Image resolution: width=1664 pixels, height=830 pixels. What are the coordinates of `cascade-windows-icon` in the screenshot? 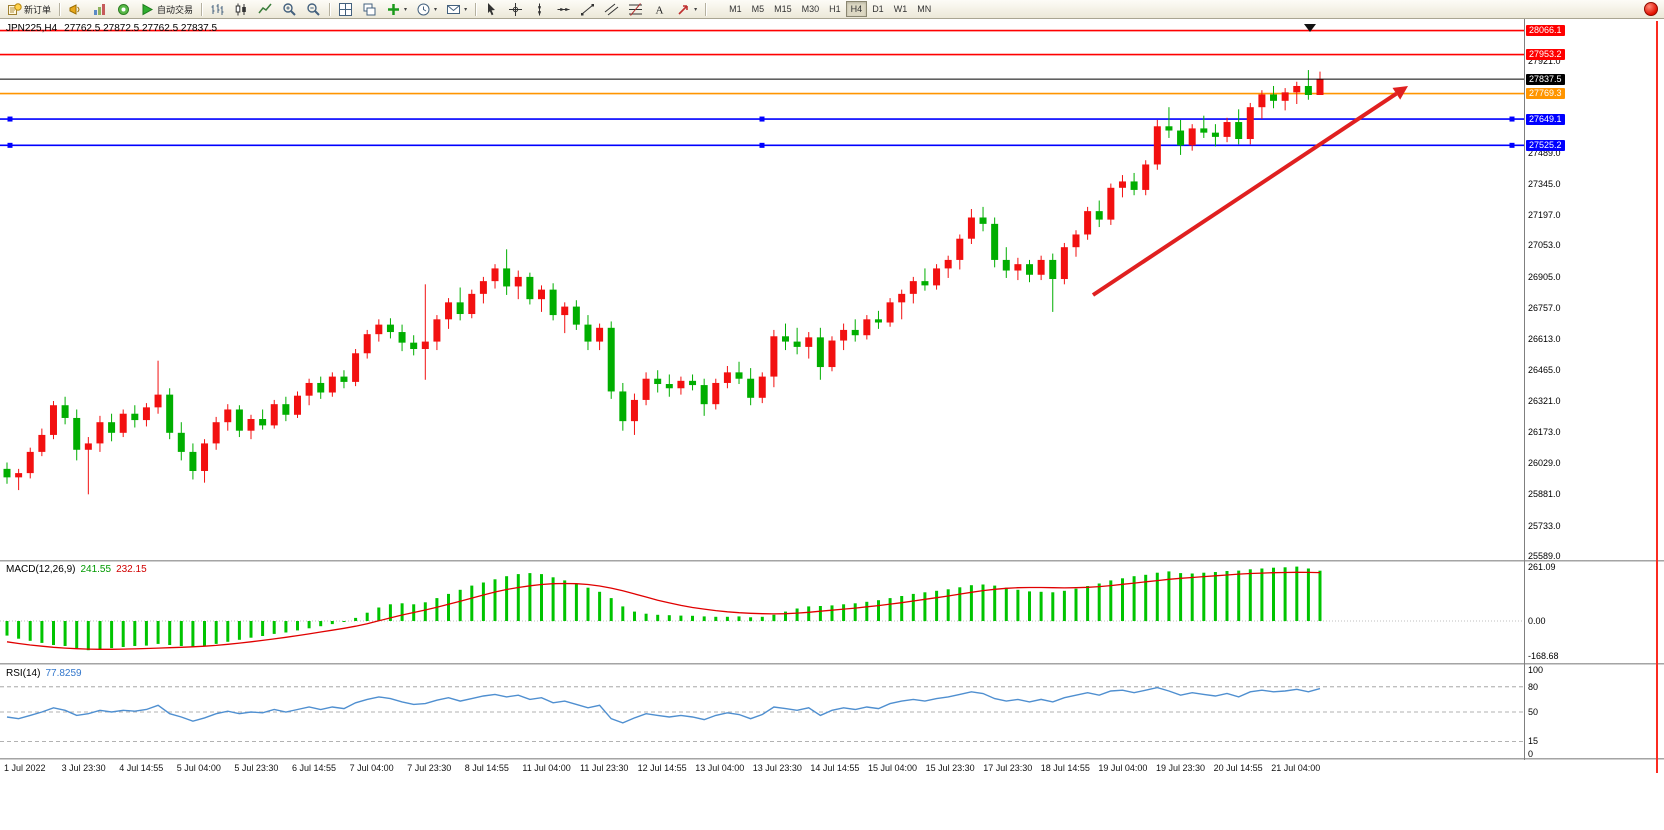 It's located at (369, 9).